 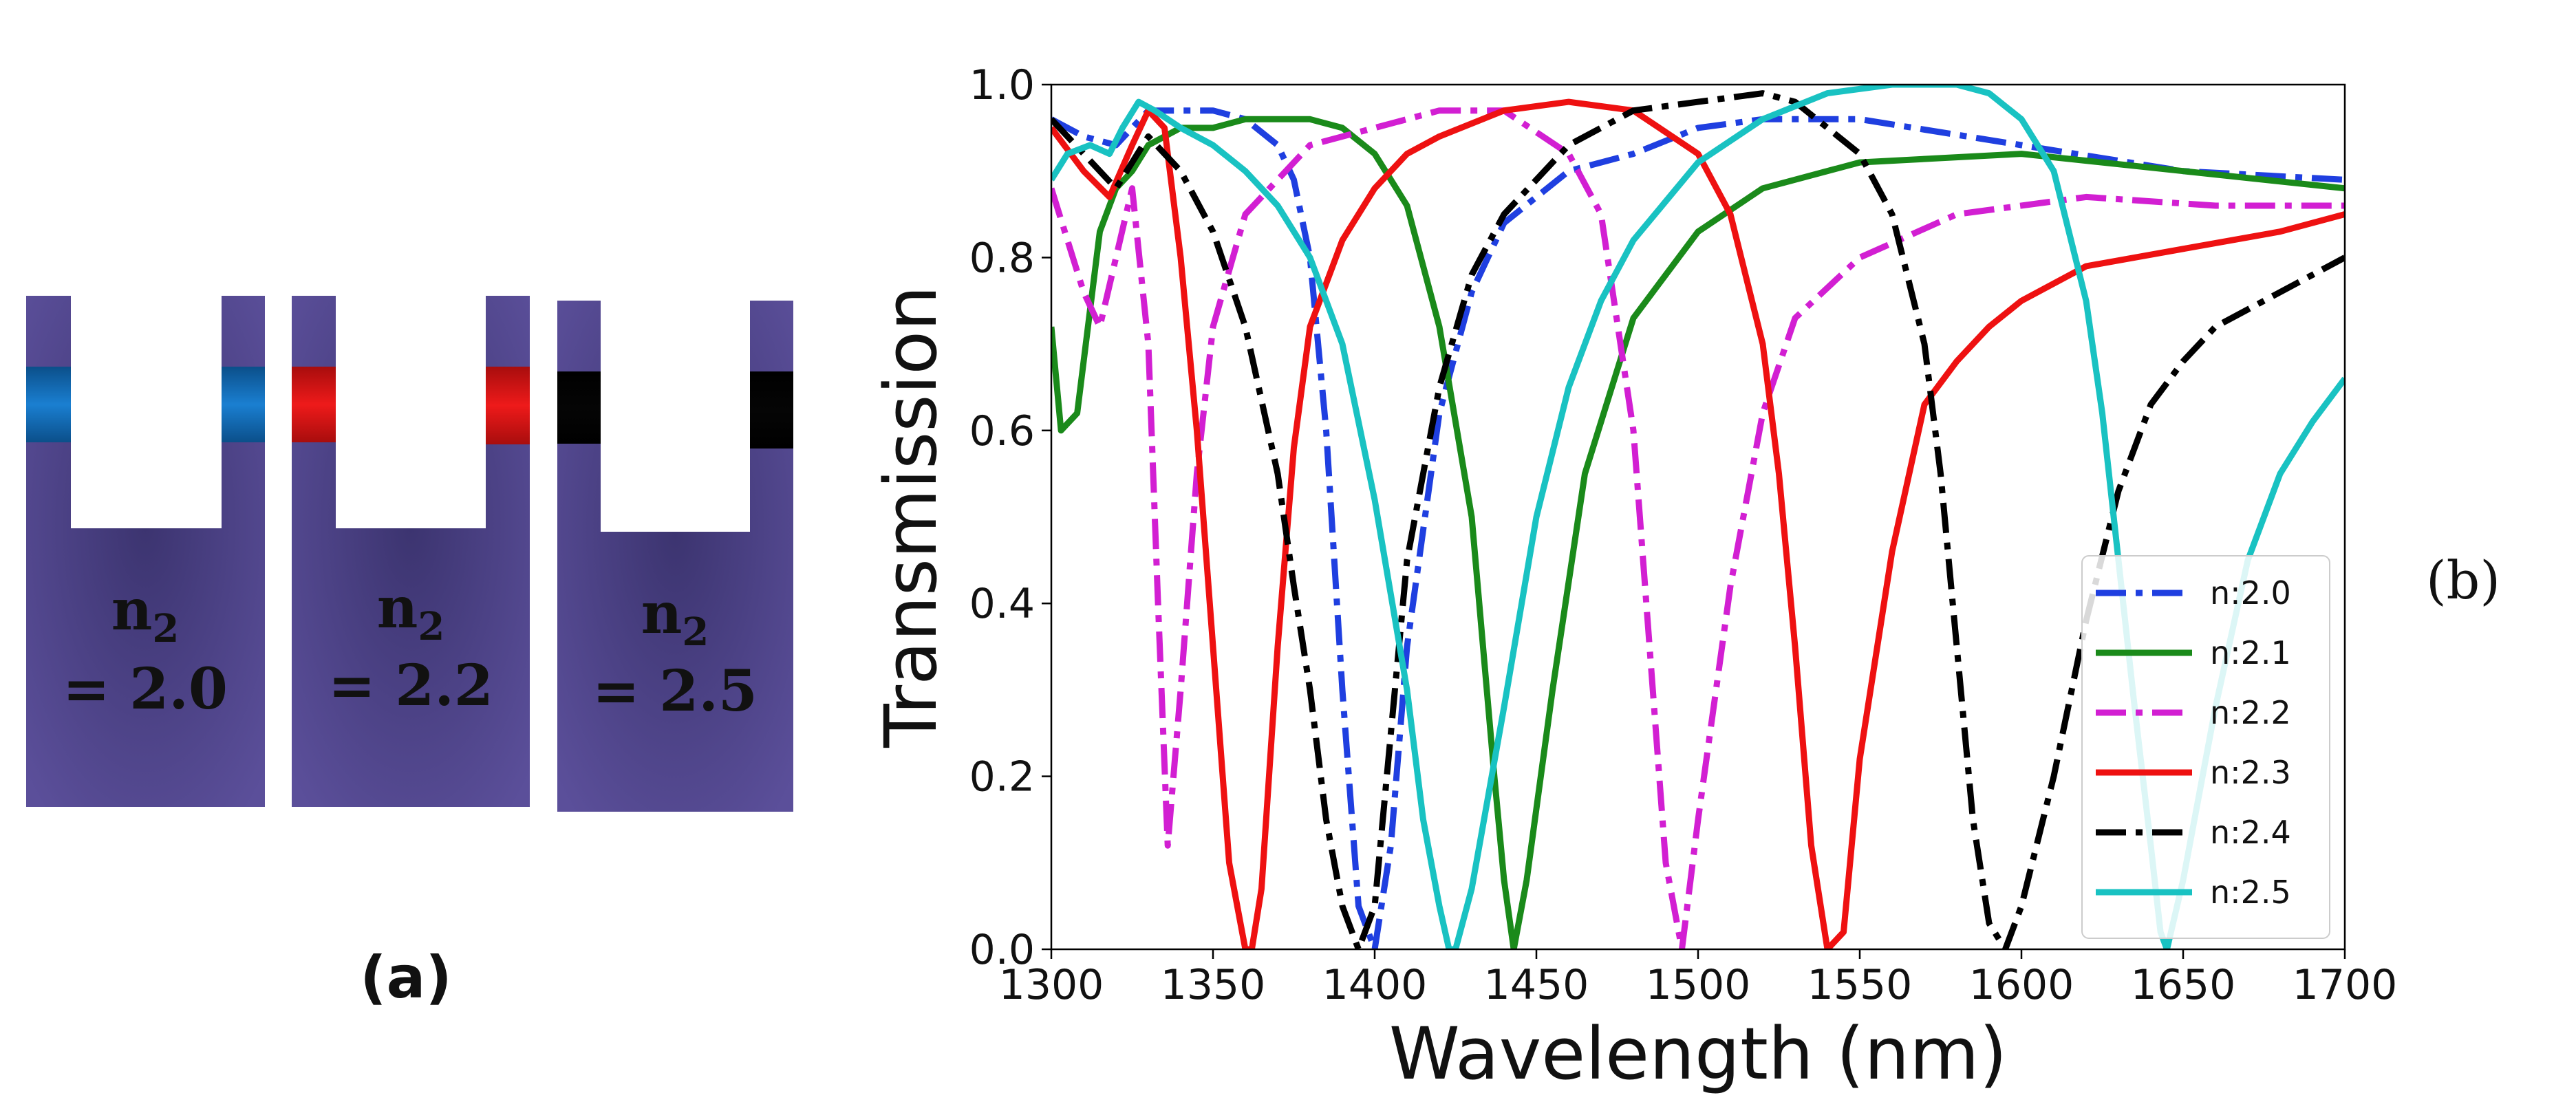 What do you see at coordinates (1002, 604) in the screenshot?
I see `y-tick-label: 0.4` at bounding box center [1002, 604].